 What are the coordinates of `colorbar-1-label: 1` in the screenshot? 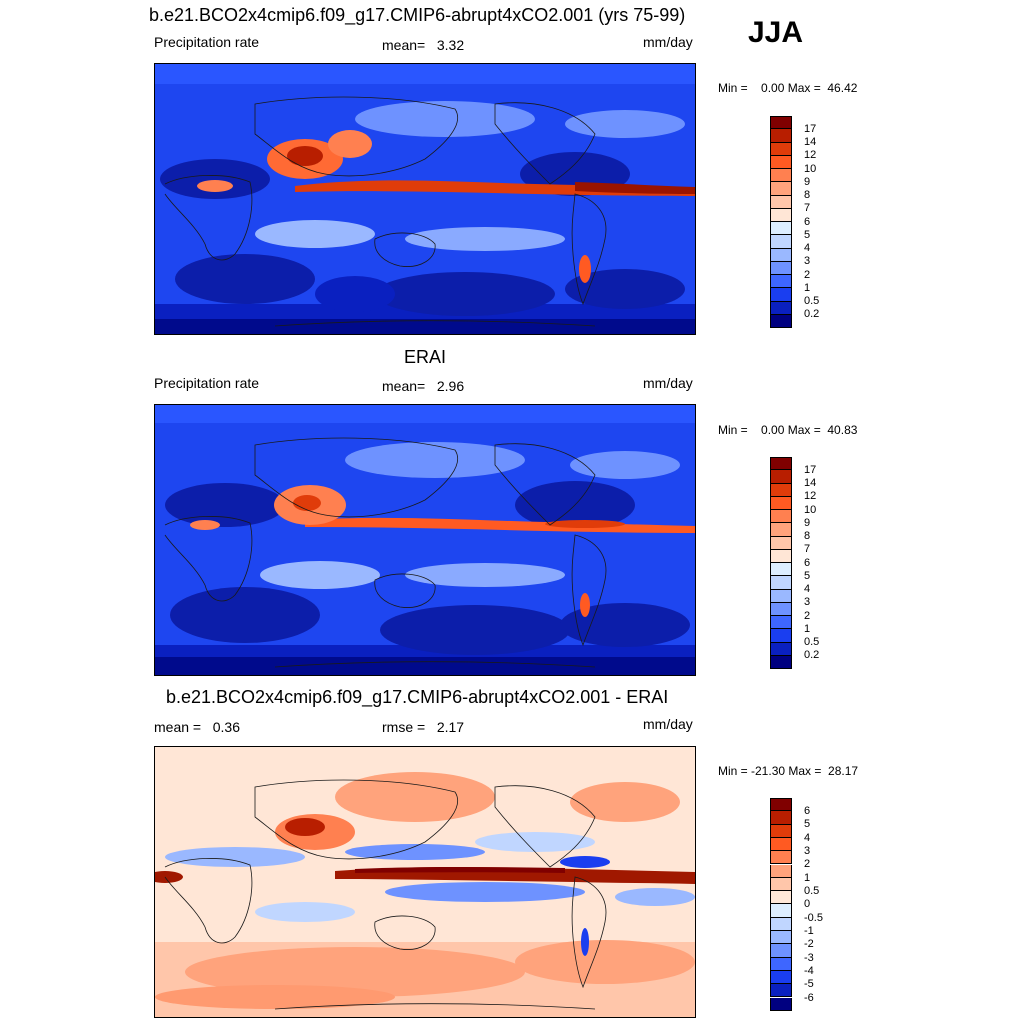 It's located at (807, 288).